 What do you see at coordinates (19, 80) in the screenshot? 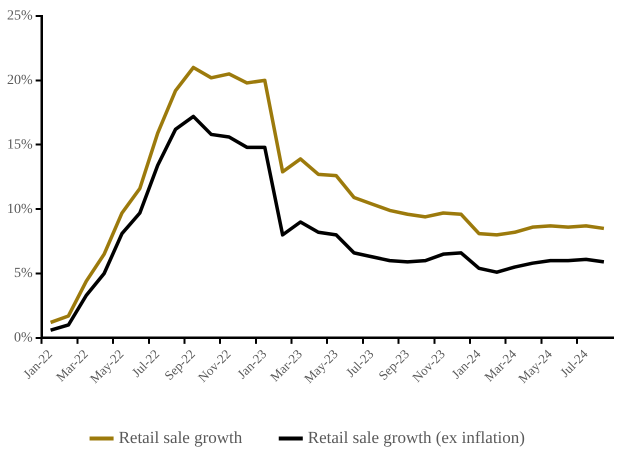
I see `y-tick-label: 20%` at bounding box center [19, 80].